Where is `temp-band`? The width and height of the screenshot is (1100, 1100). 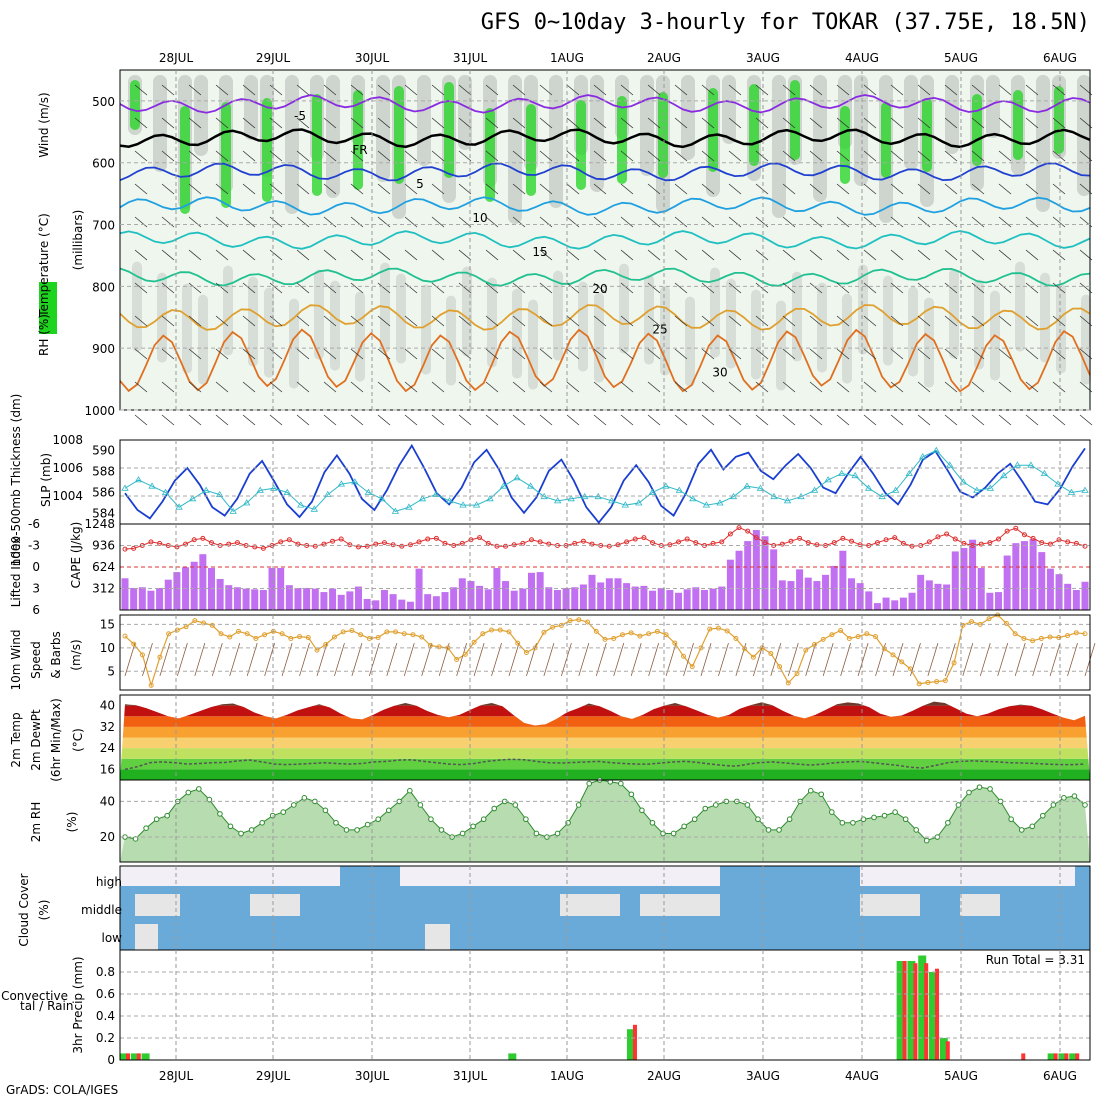
temp-band is located at coordinates (605, 711).